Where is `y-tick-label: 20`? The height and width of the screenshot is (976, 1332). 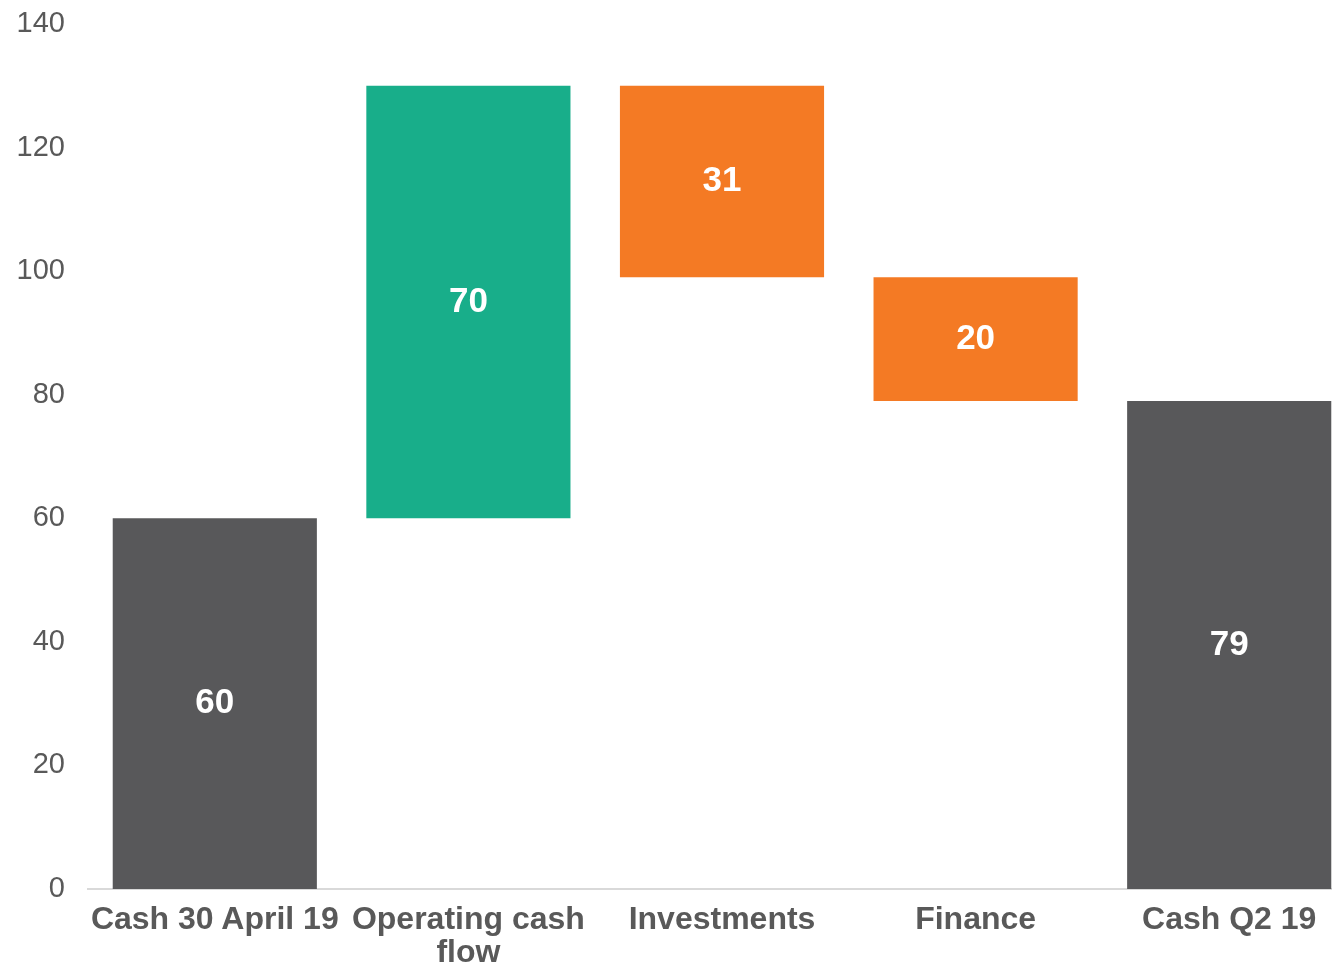
y-tick-label: 20 is located at coordinates (48, 763).